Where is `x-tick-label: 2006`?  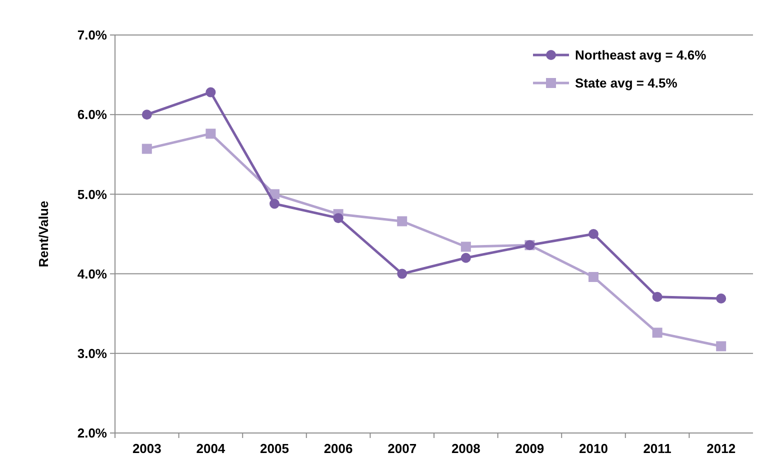
x-tick-label: 2006 is located at coordinates (338, 448).